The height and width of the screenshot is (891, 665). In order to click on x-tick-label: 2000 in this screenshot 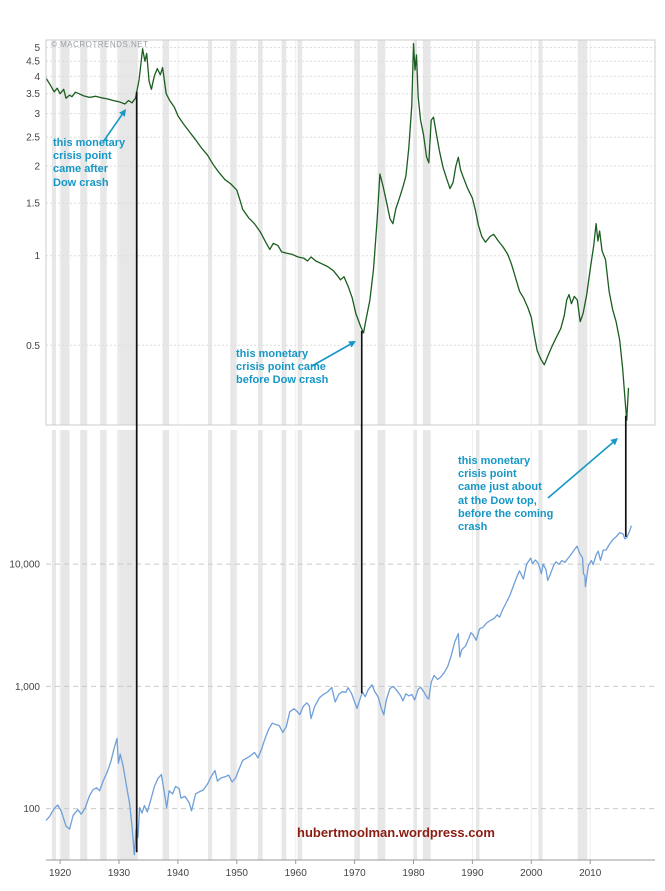, I will do `click(531, 873)`.